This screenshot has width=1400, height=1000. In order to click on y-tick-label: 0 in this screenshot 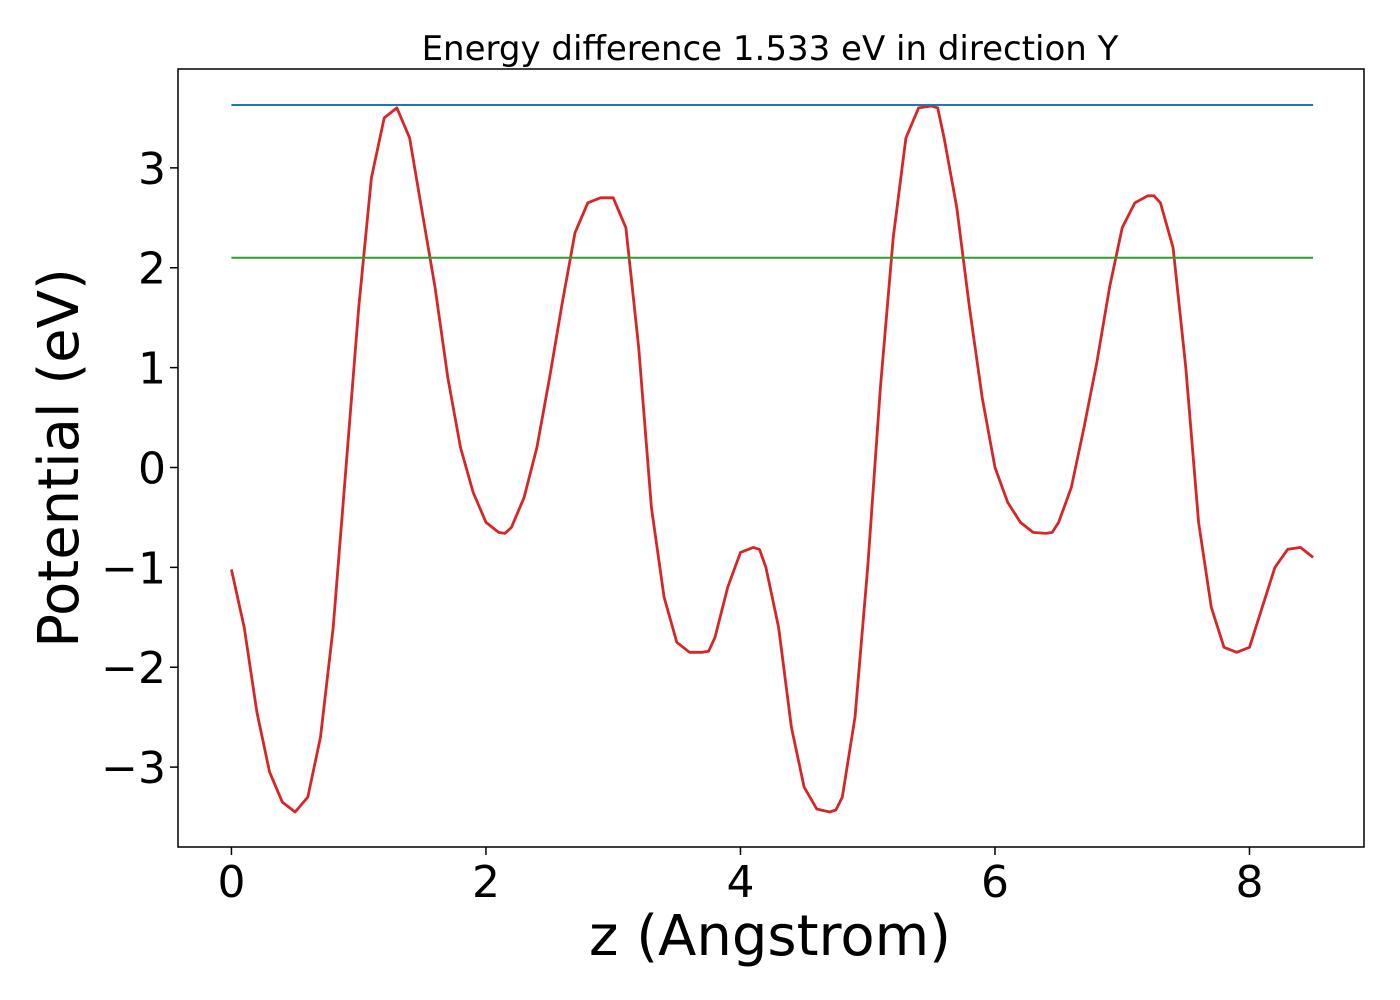, I will do `click(152, 468)`.